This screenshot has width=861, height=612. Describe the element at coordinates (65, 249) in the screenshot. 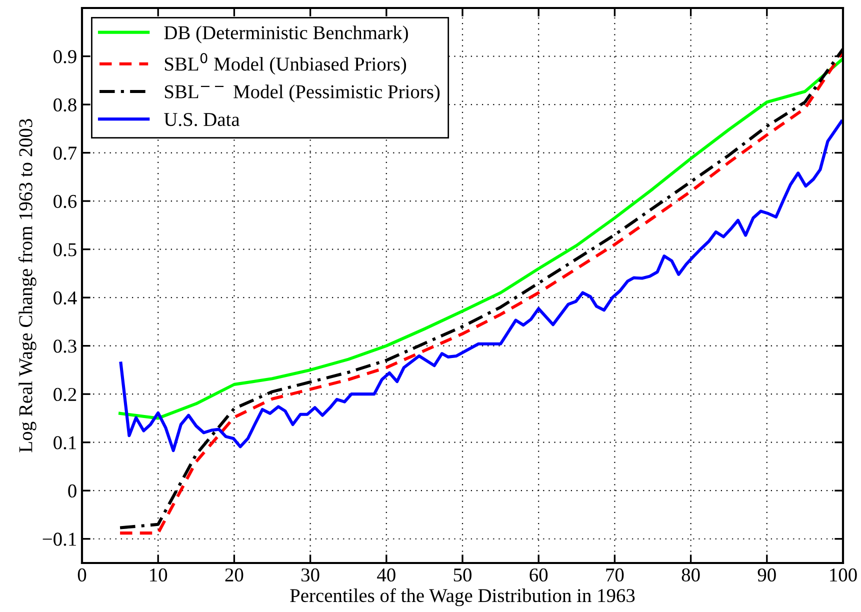

I see `y-tick-label: 0.5` at that location.